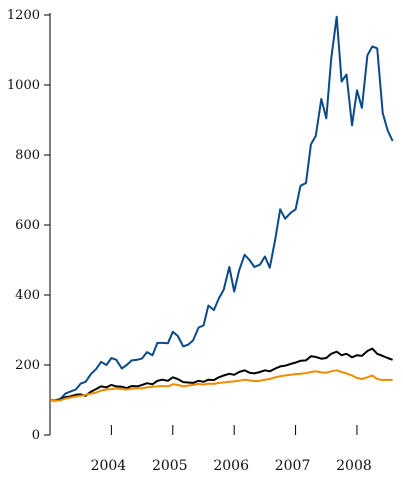 The width and height of the screenshot is (403, 480). Describe the element at coordinates (36, 435) in the screenshot. I see `y-tick-label: 0` at that location.